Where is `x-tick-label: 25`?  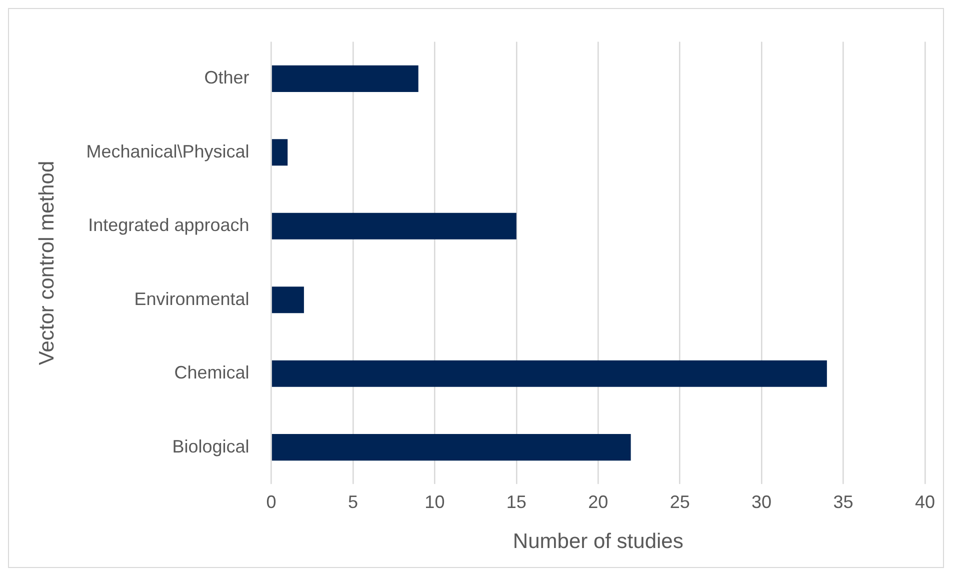 x-tick-label: 25 is located at coordinates (680, 502).